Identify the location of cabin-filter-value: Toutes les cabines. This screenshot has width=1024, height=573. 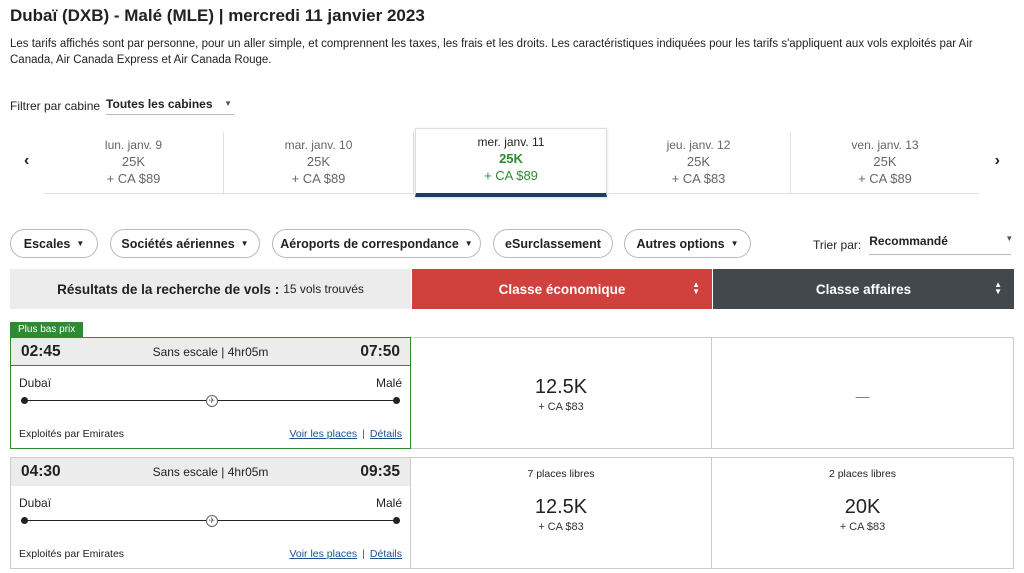
(159, 104).